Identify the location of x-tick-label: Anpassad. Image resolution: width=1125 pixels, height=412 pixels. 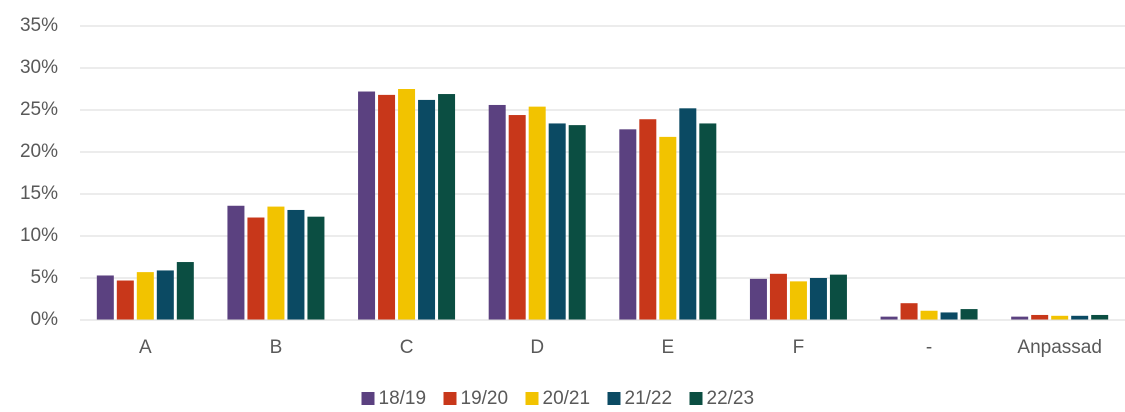
(1059, 347).